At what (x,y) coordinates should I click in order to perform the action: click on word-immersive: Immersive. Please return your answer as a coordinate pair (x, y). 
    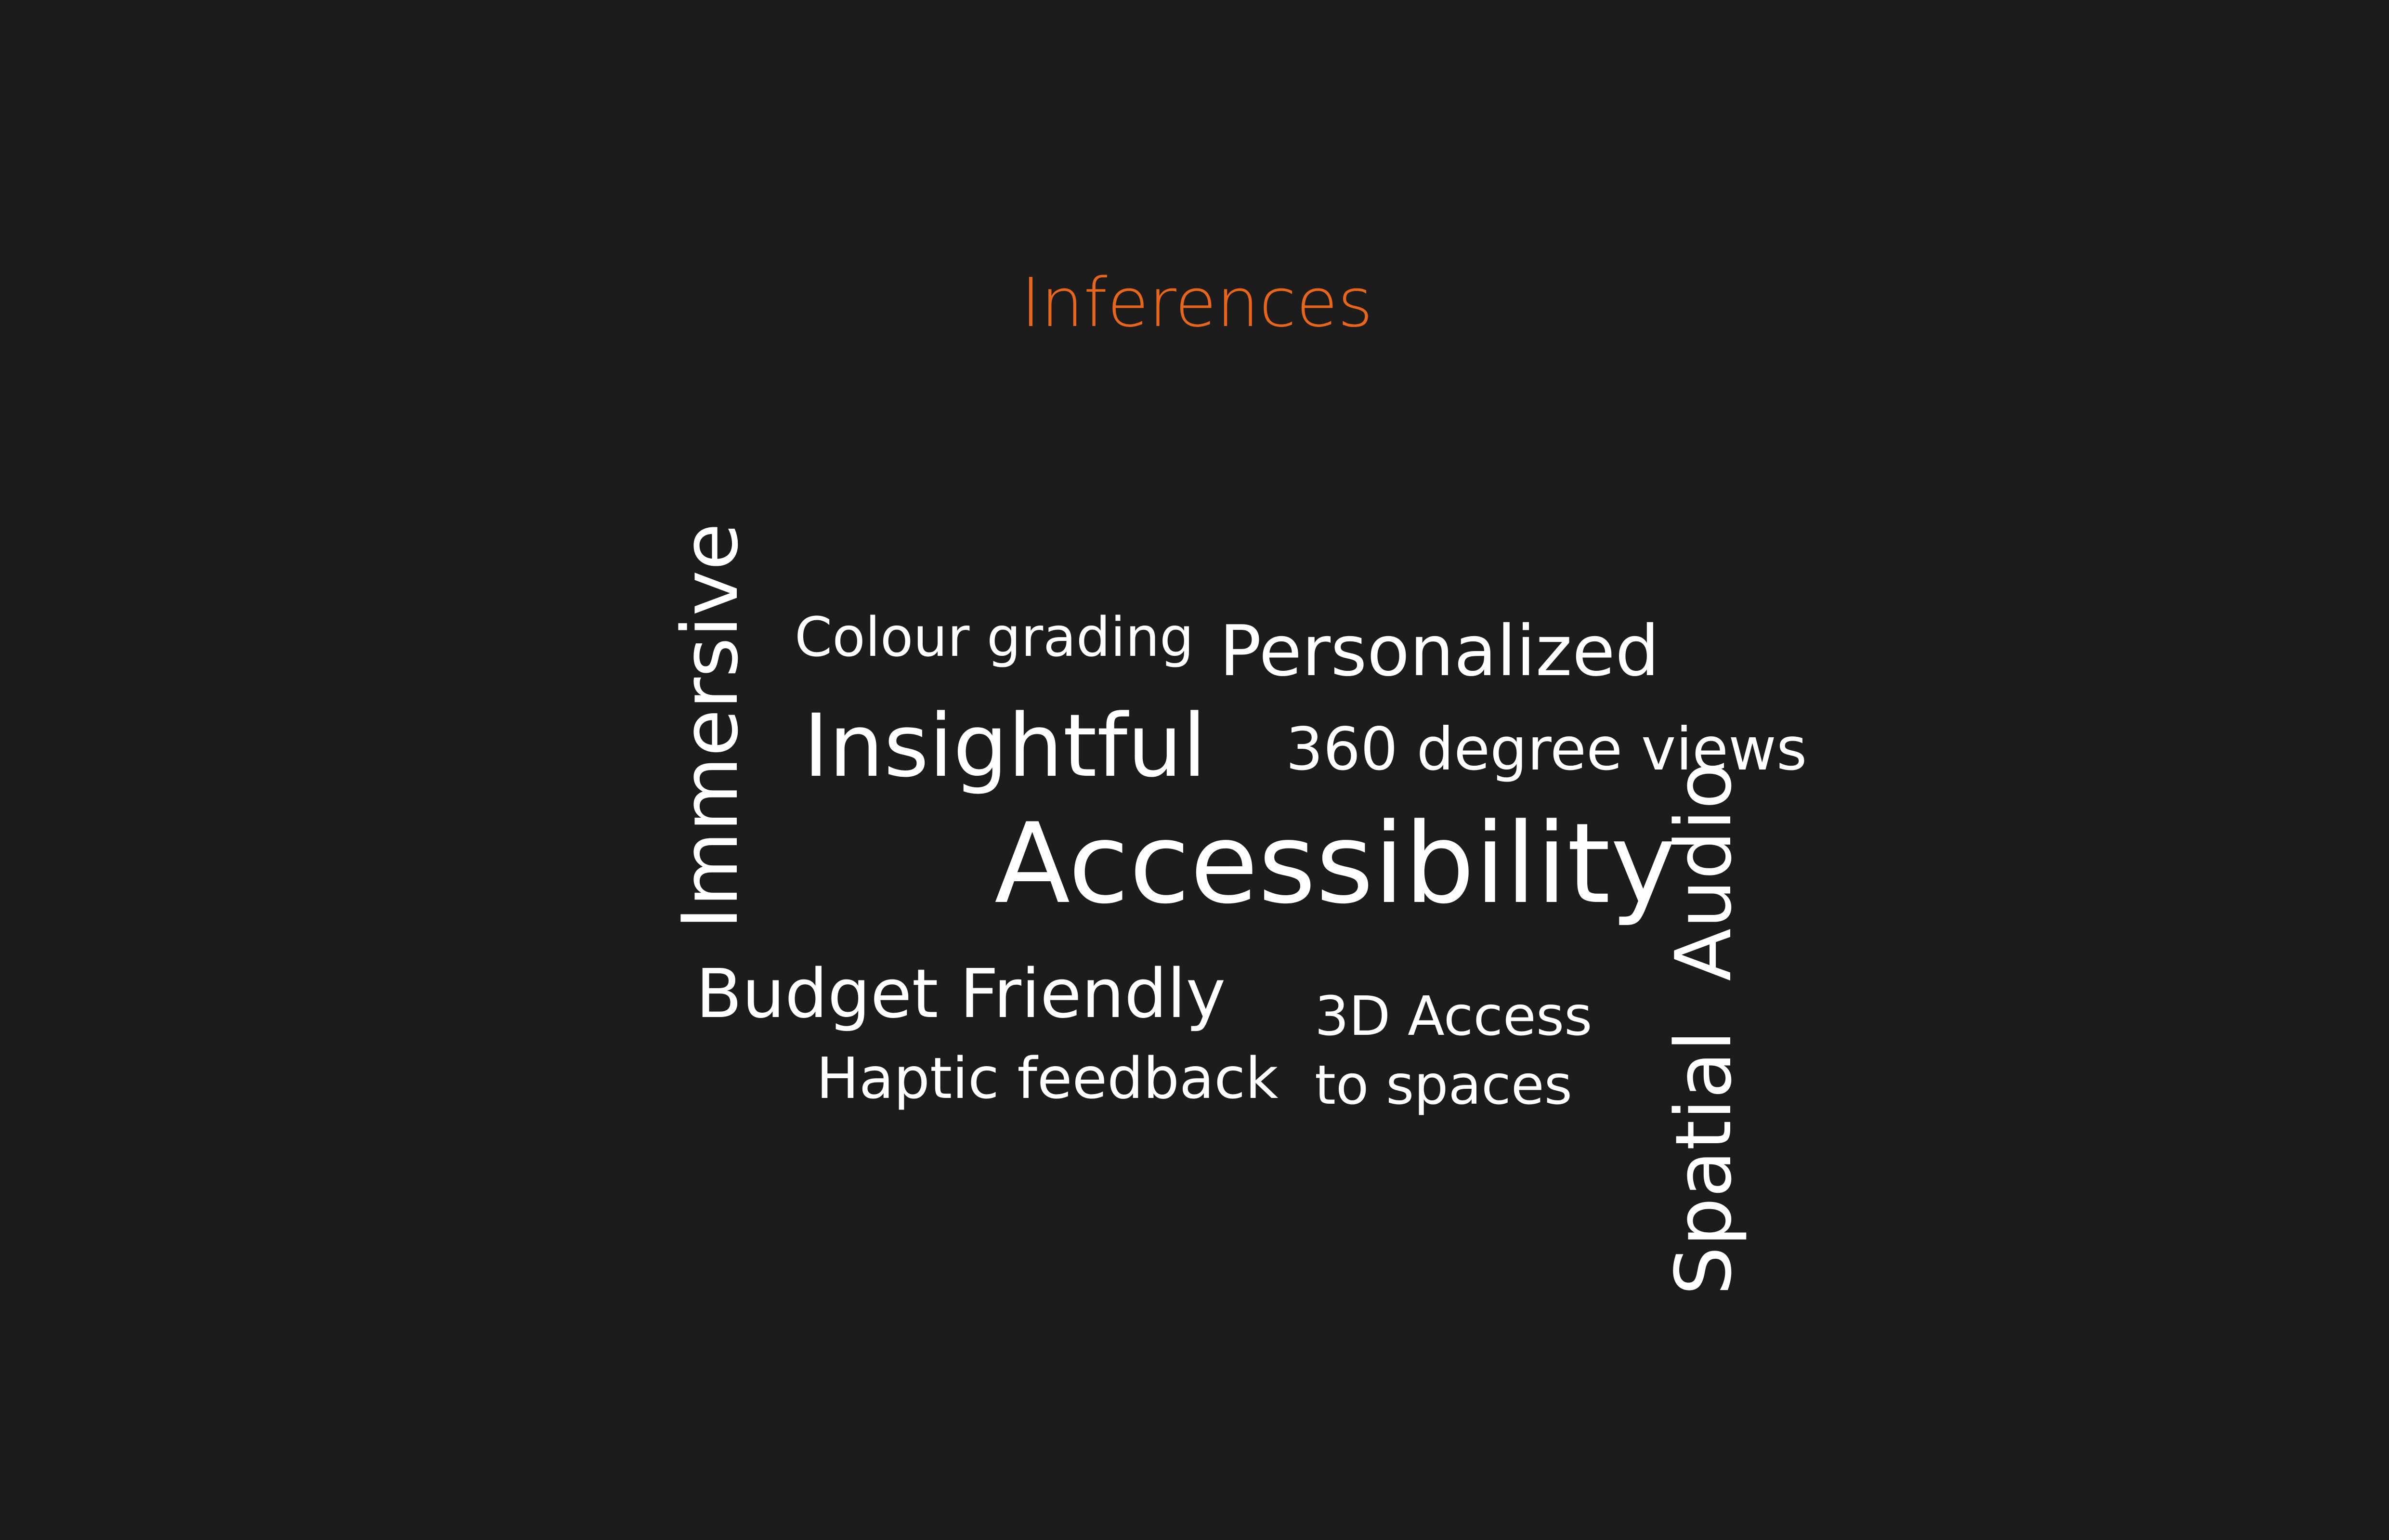
    Looking at the image, I should click on (710, 725).